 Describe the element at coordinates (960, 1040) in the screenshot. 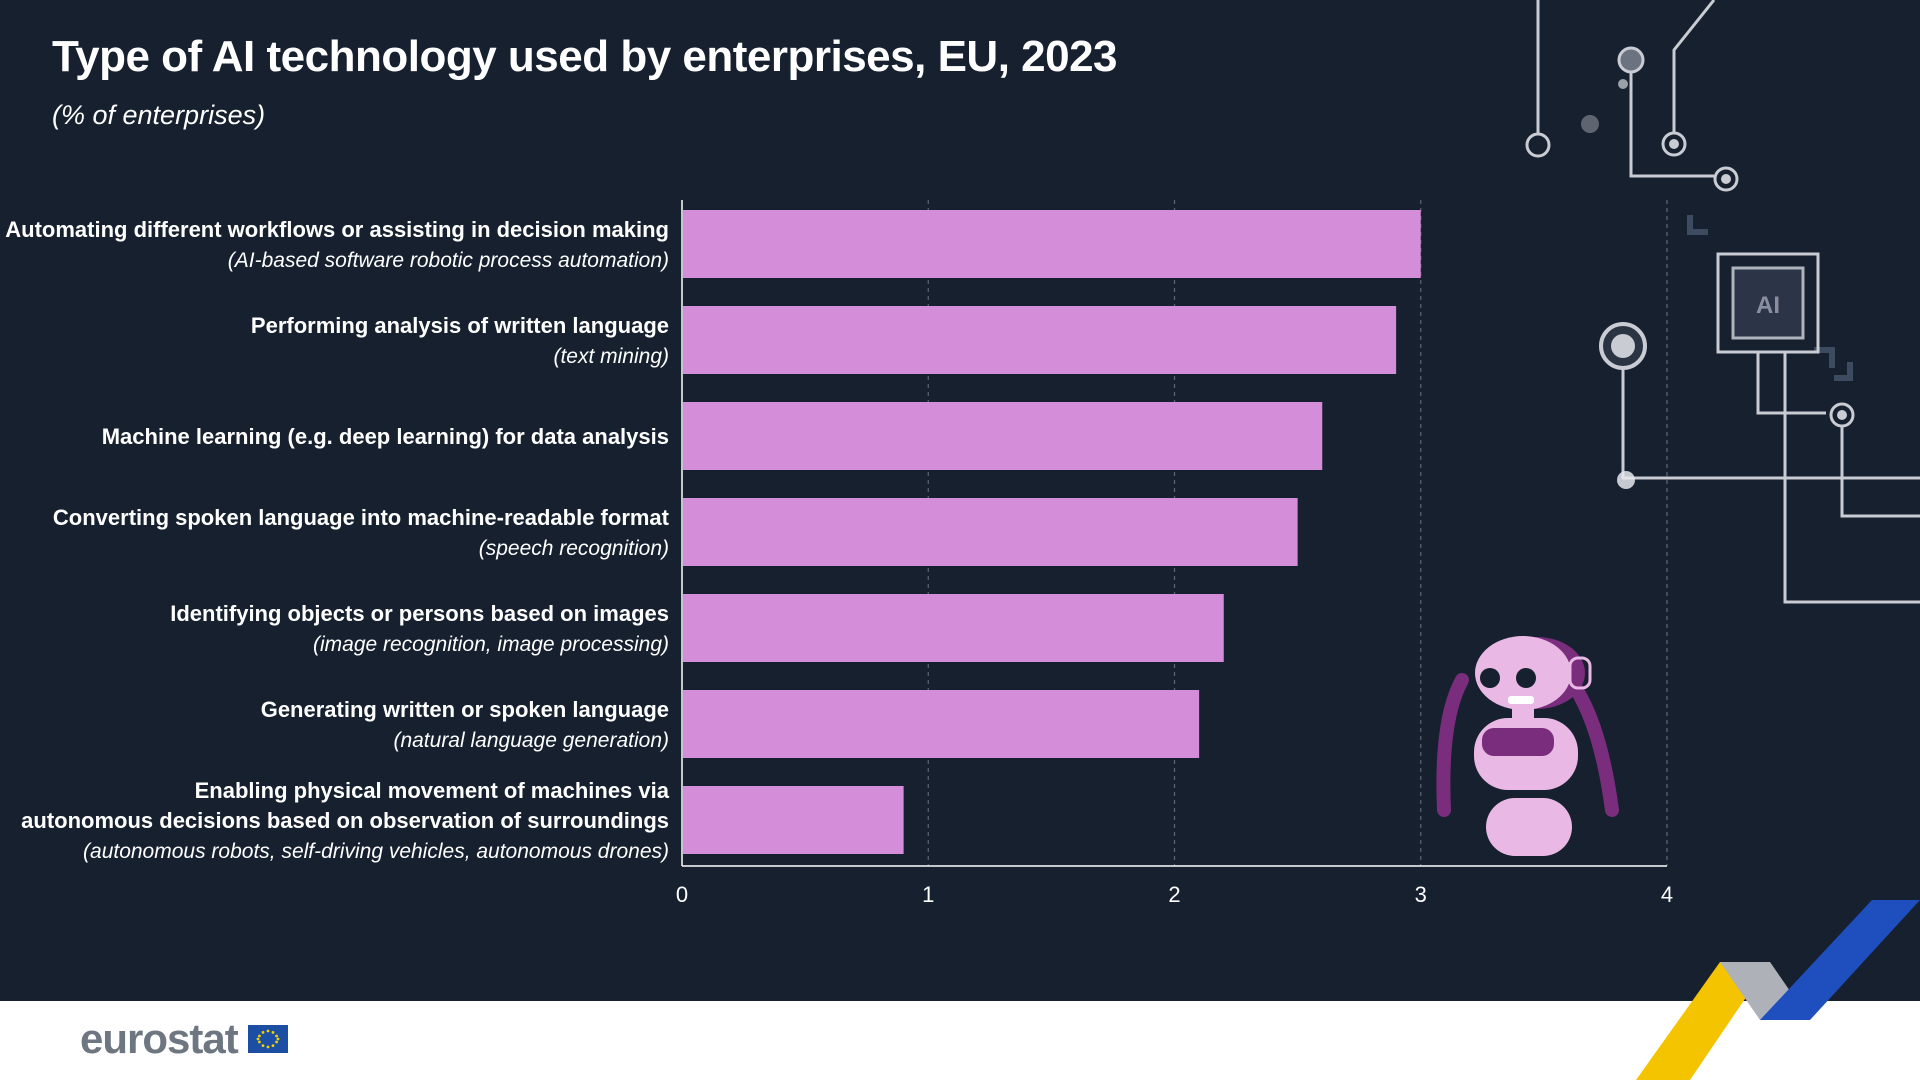

I see `footer: eurostat` at that location.